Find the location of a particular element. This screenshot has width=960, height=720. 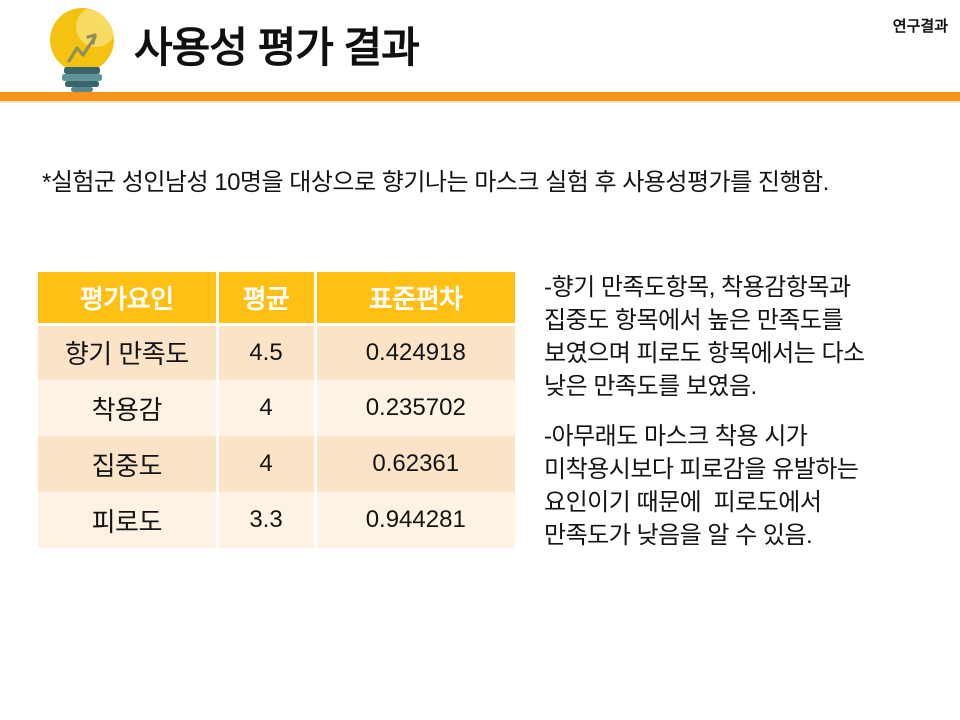

bulb-filament-arrow is located at coordinates (91, 39).